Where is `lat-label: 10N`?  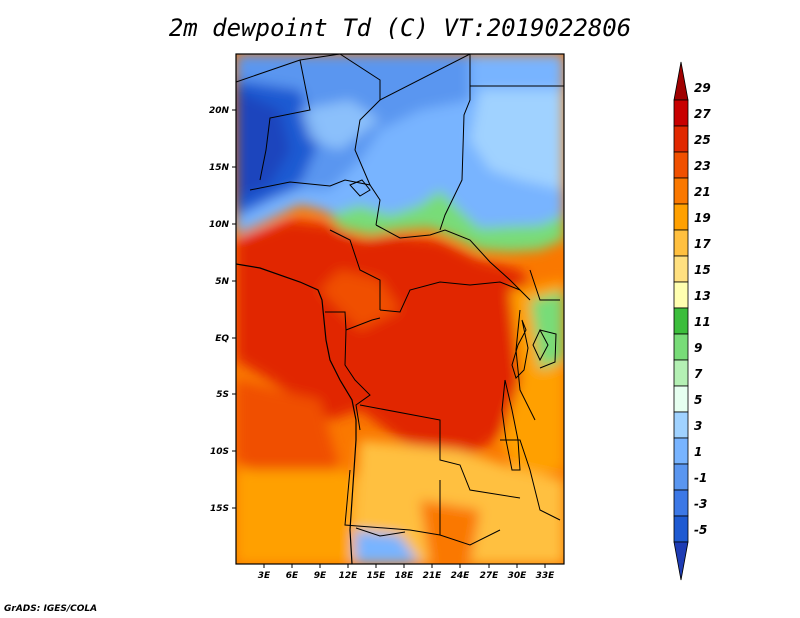
lat-label: 10N is located at coordinates (219, 225).